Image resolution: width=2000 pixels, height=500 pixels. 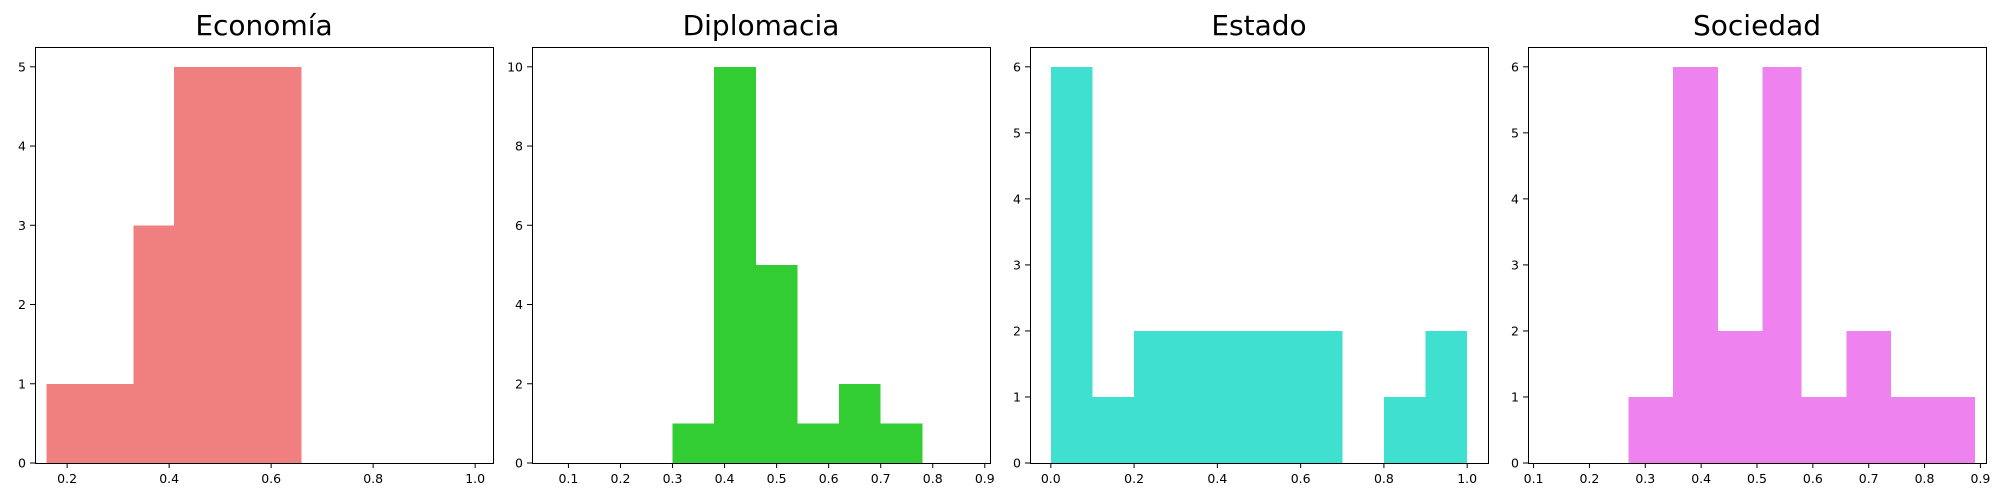 What do you see at coordinates (263, 25) in the screenshot?
I see `chart-title: Economía` at bounding box center [263, 25].